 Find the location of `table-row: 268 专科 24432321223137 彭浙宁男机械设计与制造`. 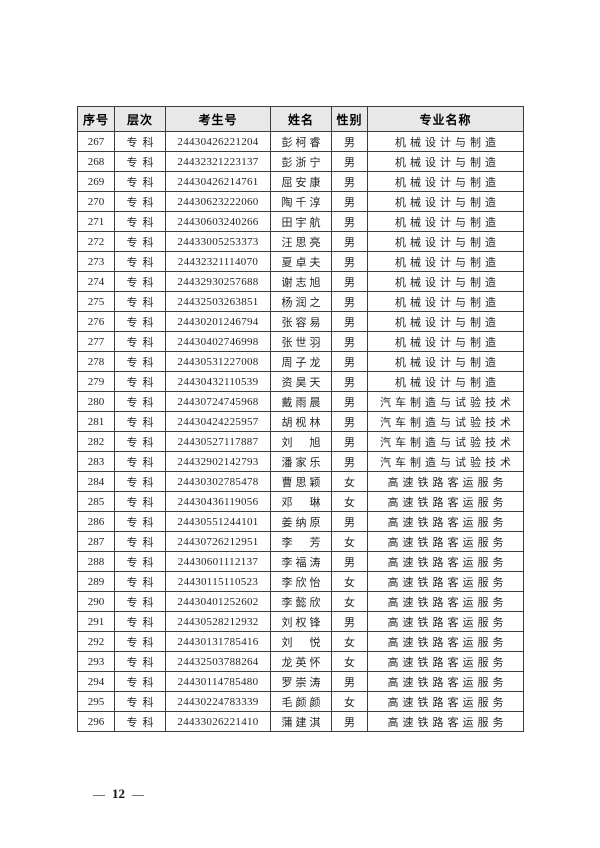

table-row: 268 专科 24432321223137 彭浙宁男机械设计与制造 is located at coordinates (300, 161).